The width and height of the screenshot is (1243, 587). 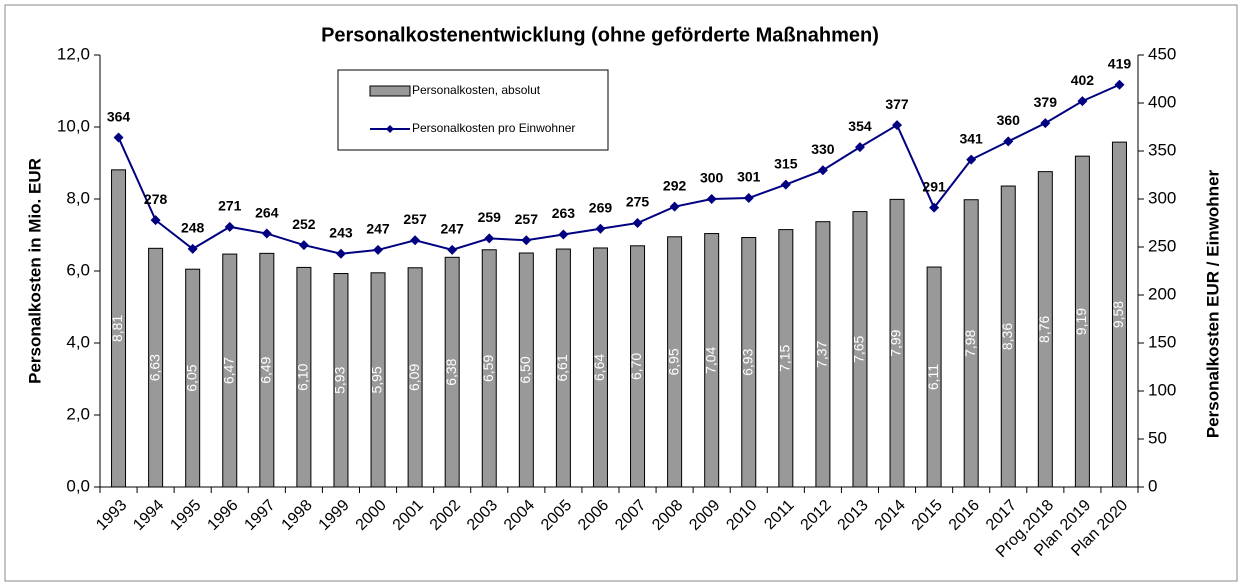 What do you see at coordinates (564, 213) in the screenshot?
I see `line-label: 263` at bounding box center [564, 213].